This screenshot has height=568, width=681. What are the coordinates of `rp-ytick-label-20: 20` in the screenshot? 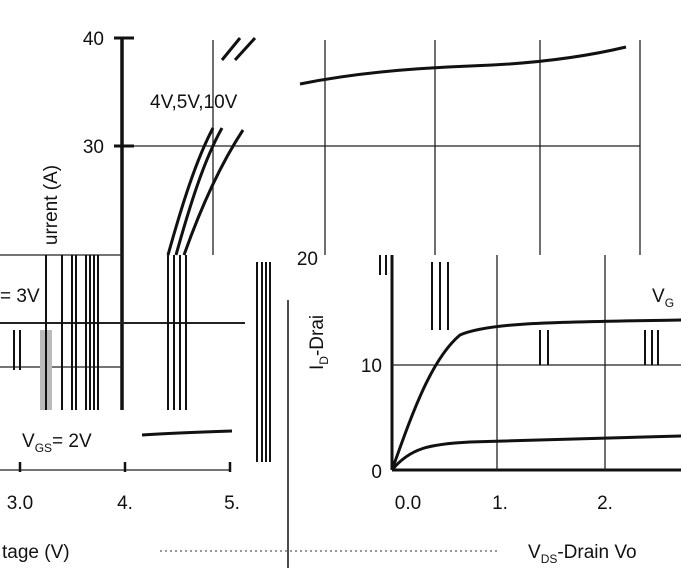 It's located at (307, 259).